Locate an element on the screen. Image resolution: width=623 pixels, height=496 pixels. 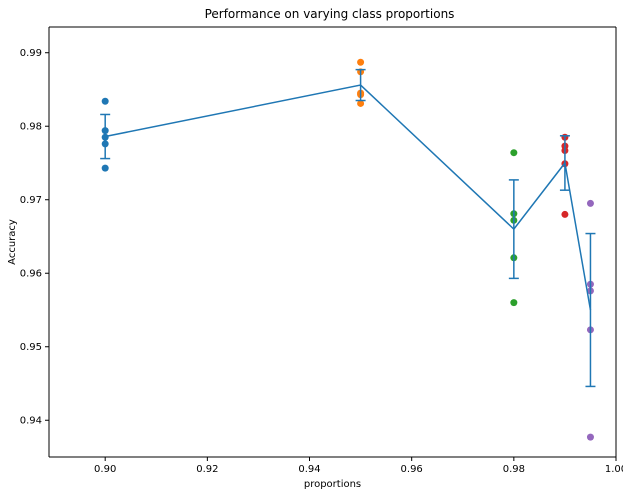
x-tick-label: 1.00 is located at coordinates (614, 469).